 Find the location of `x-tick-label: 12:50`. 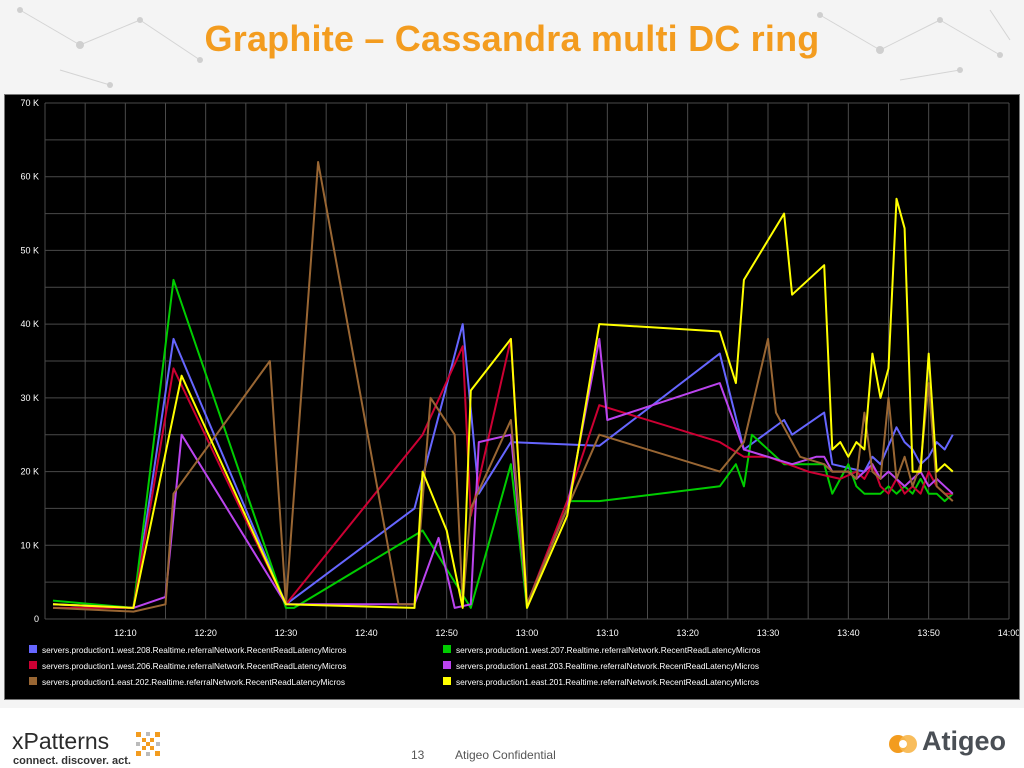

x-tick-label: 12:50 is located at coordinates (446, 633).